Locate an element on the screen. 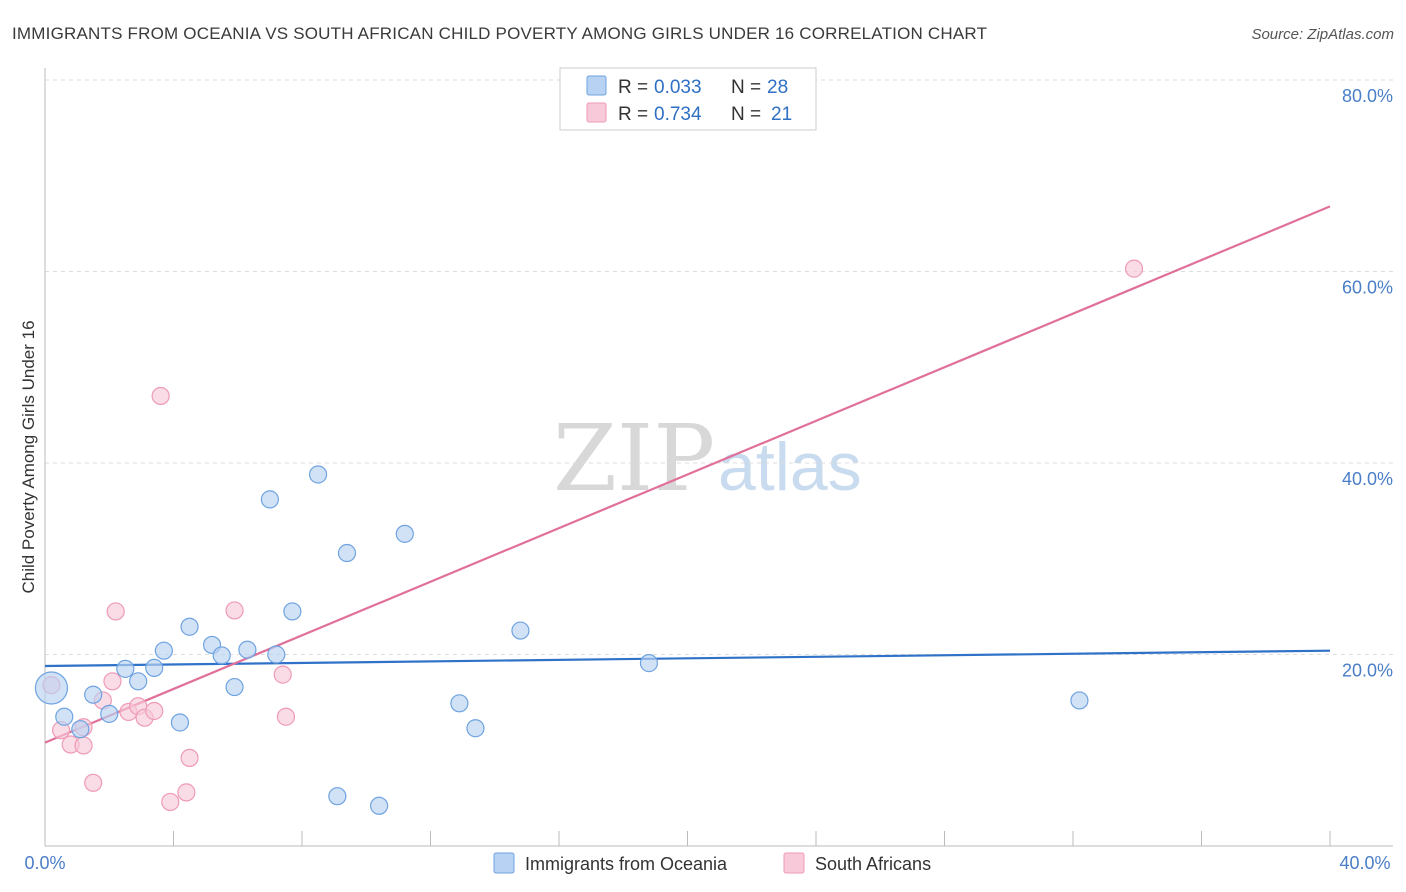 The height and width of the screenshot is (892, 1406). chart-source: Source: ZipAtlas.com is located at coordinates (1322, 34).